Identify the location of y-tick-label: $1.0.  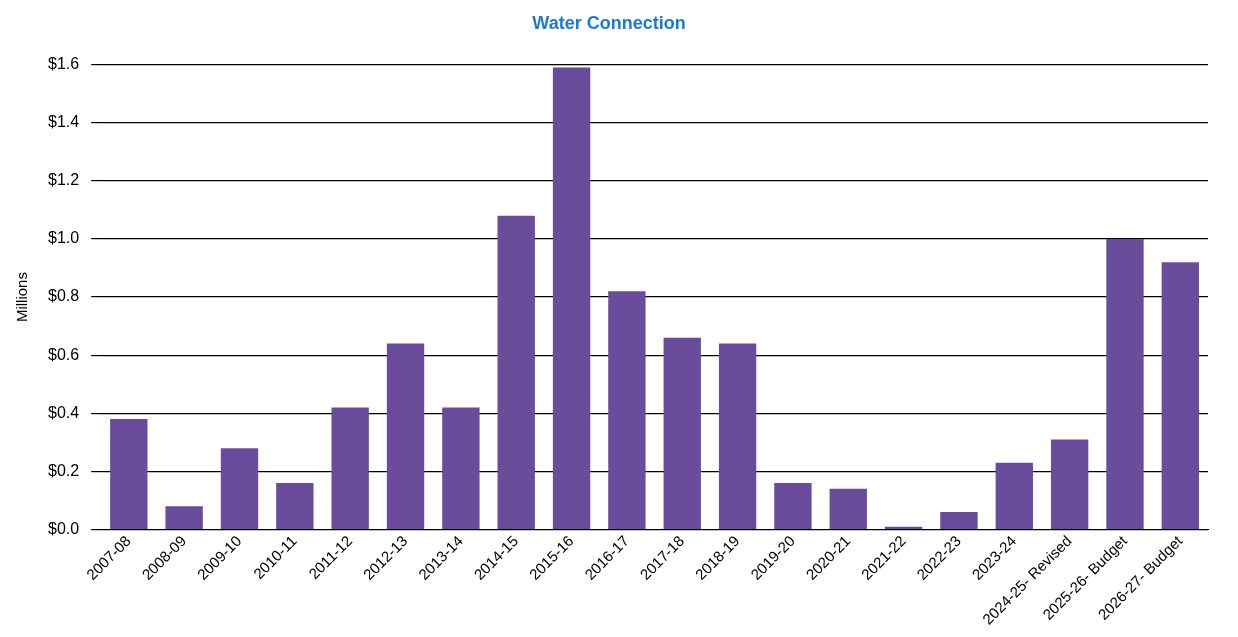
(64, 238).